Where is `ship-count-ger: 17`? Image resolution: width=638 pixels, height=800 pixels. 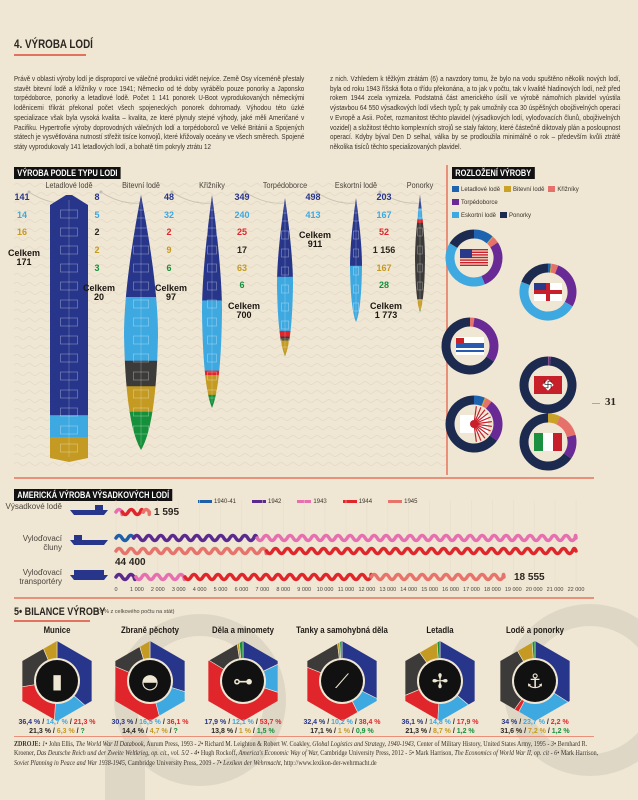
ship-count-ger: 17 is located at coordinates (241, 250).